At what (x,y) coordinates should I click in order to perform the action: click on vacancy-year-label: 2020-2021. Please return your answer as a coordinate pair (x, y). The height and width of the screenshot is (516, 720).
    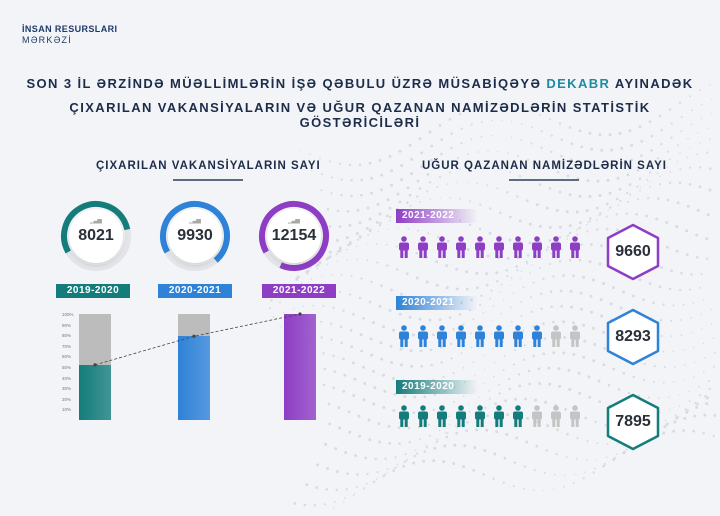
    Looking at the image, I should click on (195, 291).